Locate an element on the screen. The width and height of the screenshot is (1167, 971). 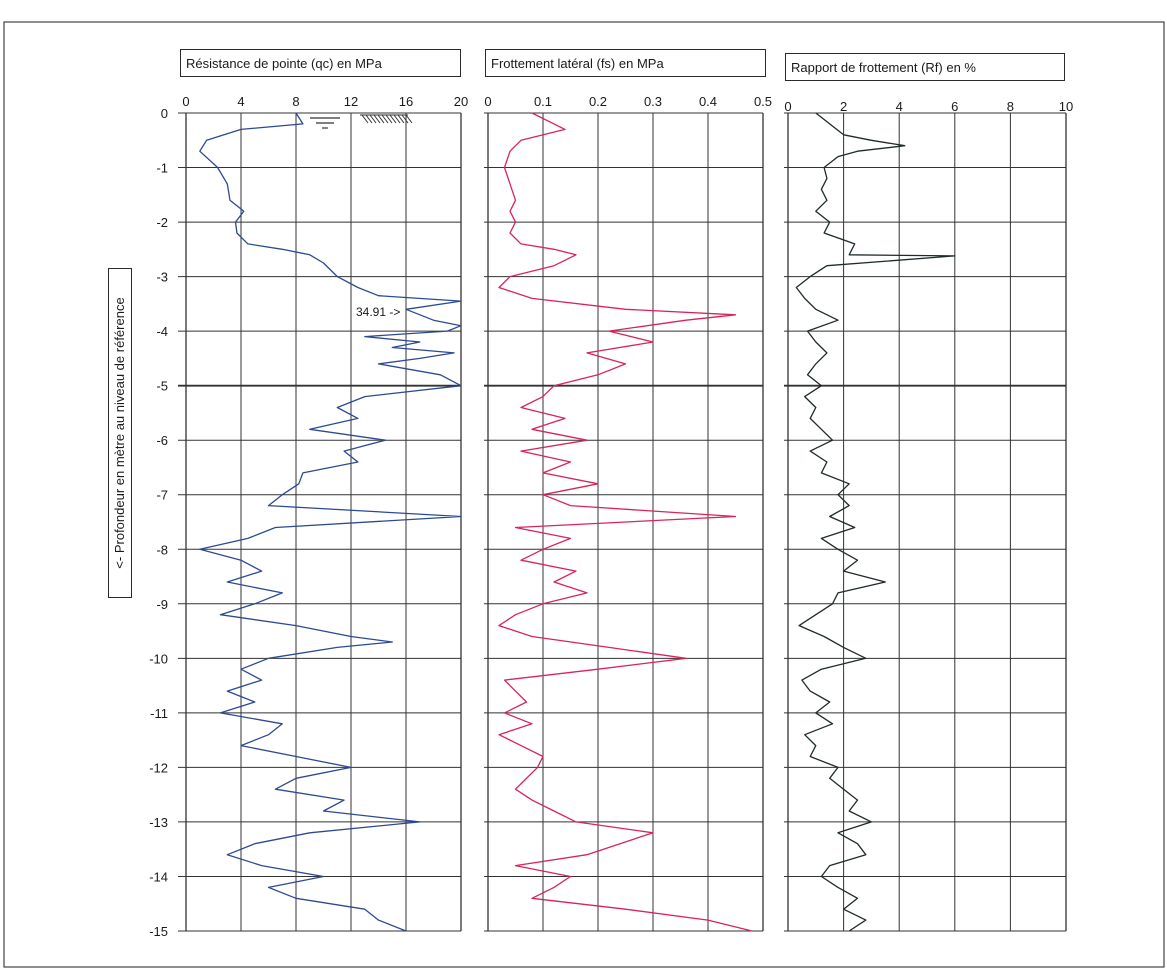
panel-title-qc: Résistance de pointe (qc) en MPa is located at coordinates (320, 63).